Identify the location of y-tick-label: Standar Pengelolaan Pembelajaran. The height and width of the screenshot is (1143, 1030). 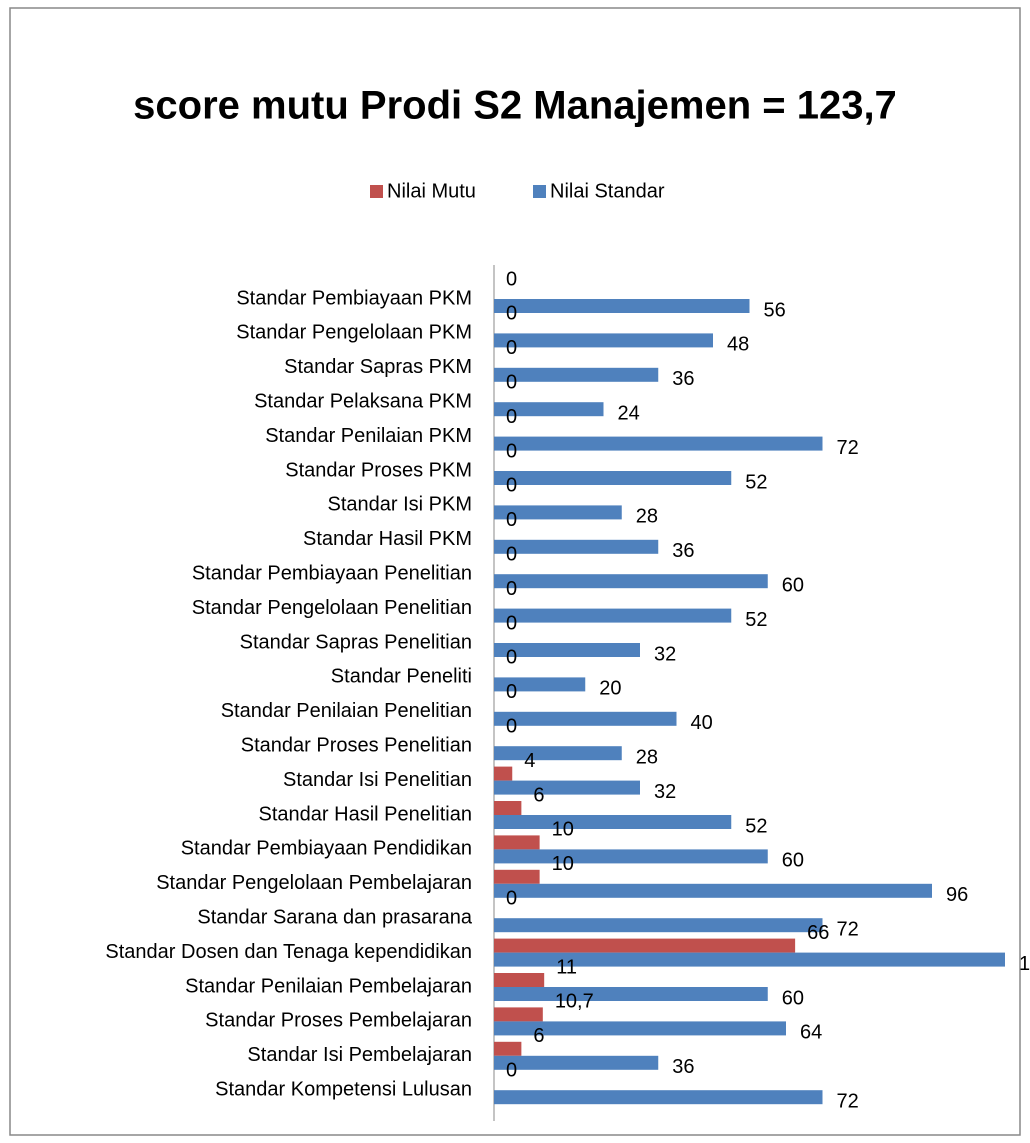
(314, 883).